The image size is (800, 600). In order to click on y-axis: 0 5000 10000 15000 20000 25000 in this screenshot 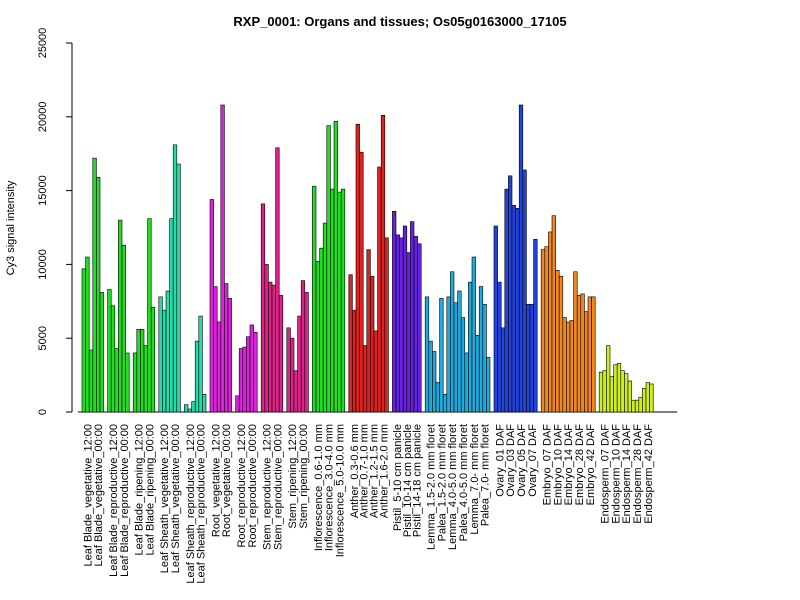, I will do `click(55, 221)`.